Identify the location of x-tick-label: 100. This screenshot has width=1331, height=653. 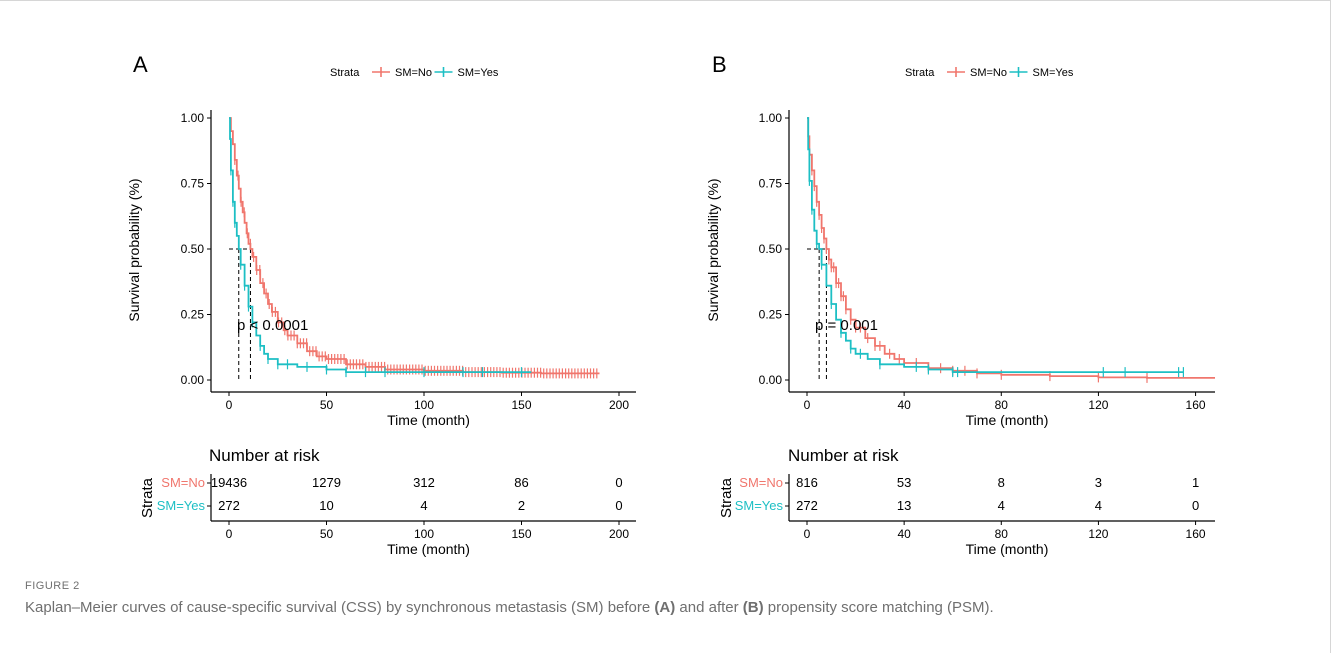
(424, 405).